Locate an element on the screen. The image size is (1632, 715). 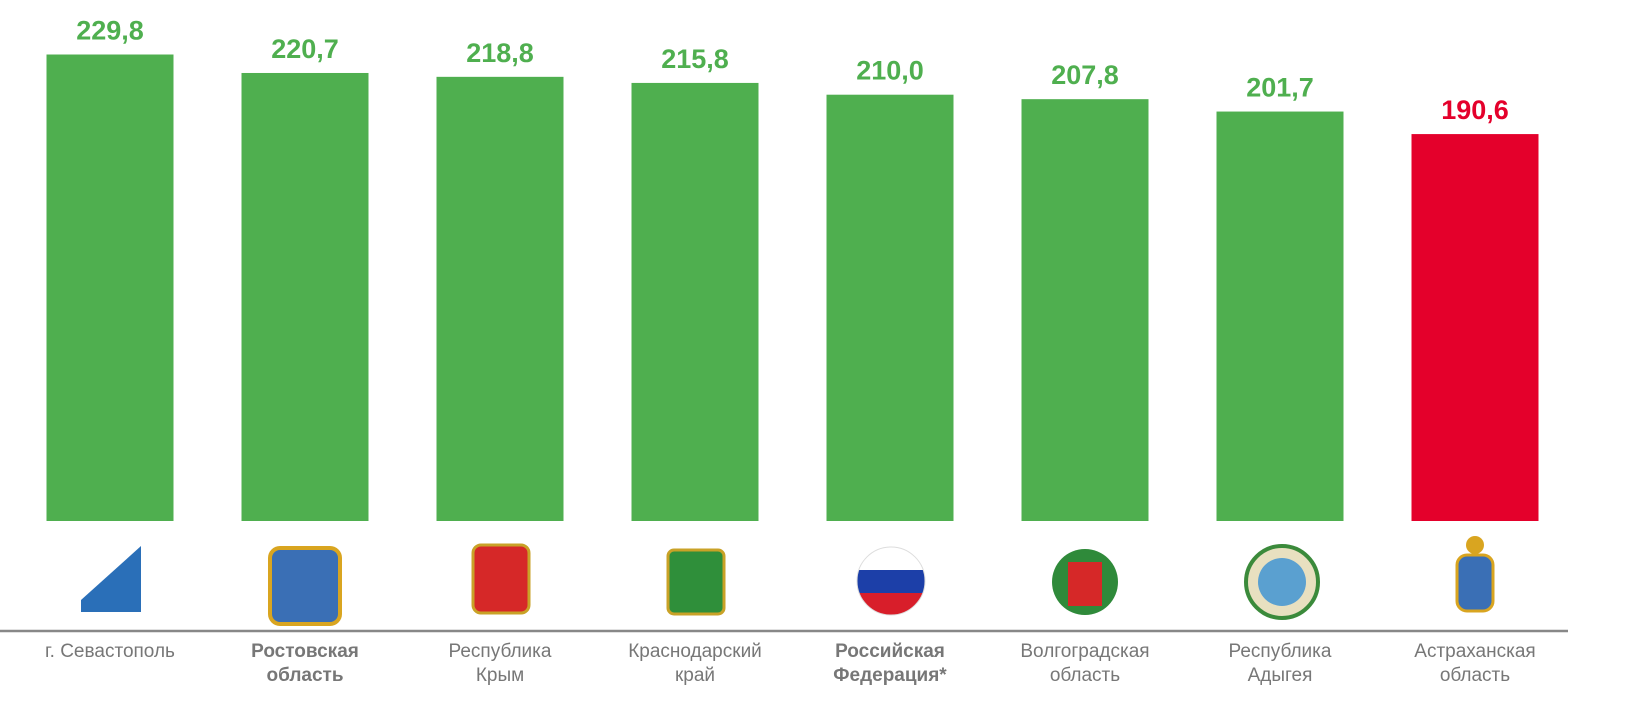
category-label: г. Севастополь is located at coordinates (110, 651).